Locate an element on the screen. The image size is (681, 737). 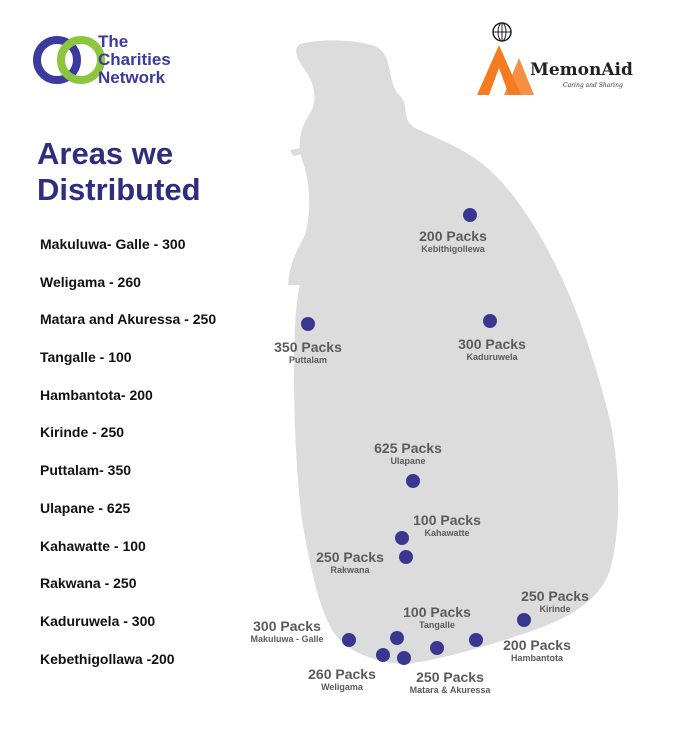
map-label-rakwana: 250 Packs Rakwana is located at coordinates (350, 562).